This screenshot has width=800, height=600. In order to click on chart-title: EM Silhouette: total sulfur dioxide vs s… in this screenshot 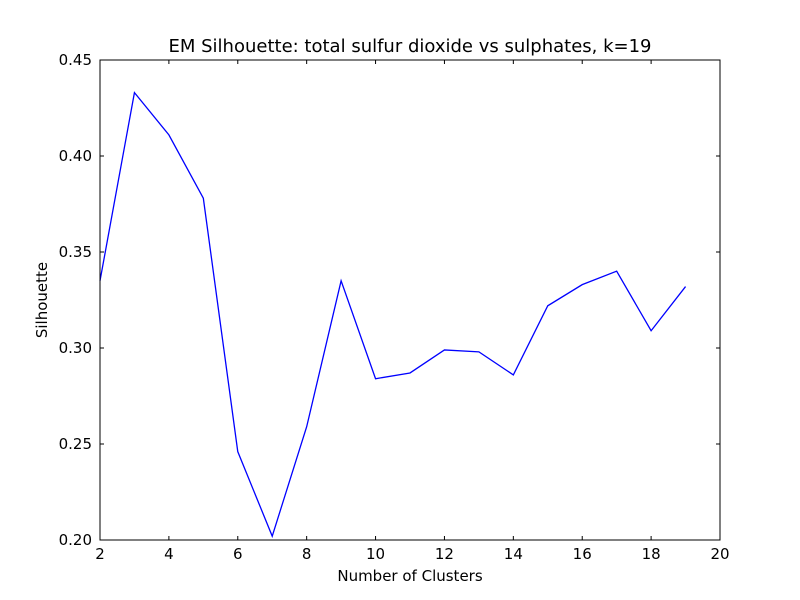, I will do `click(410, 46)`.